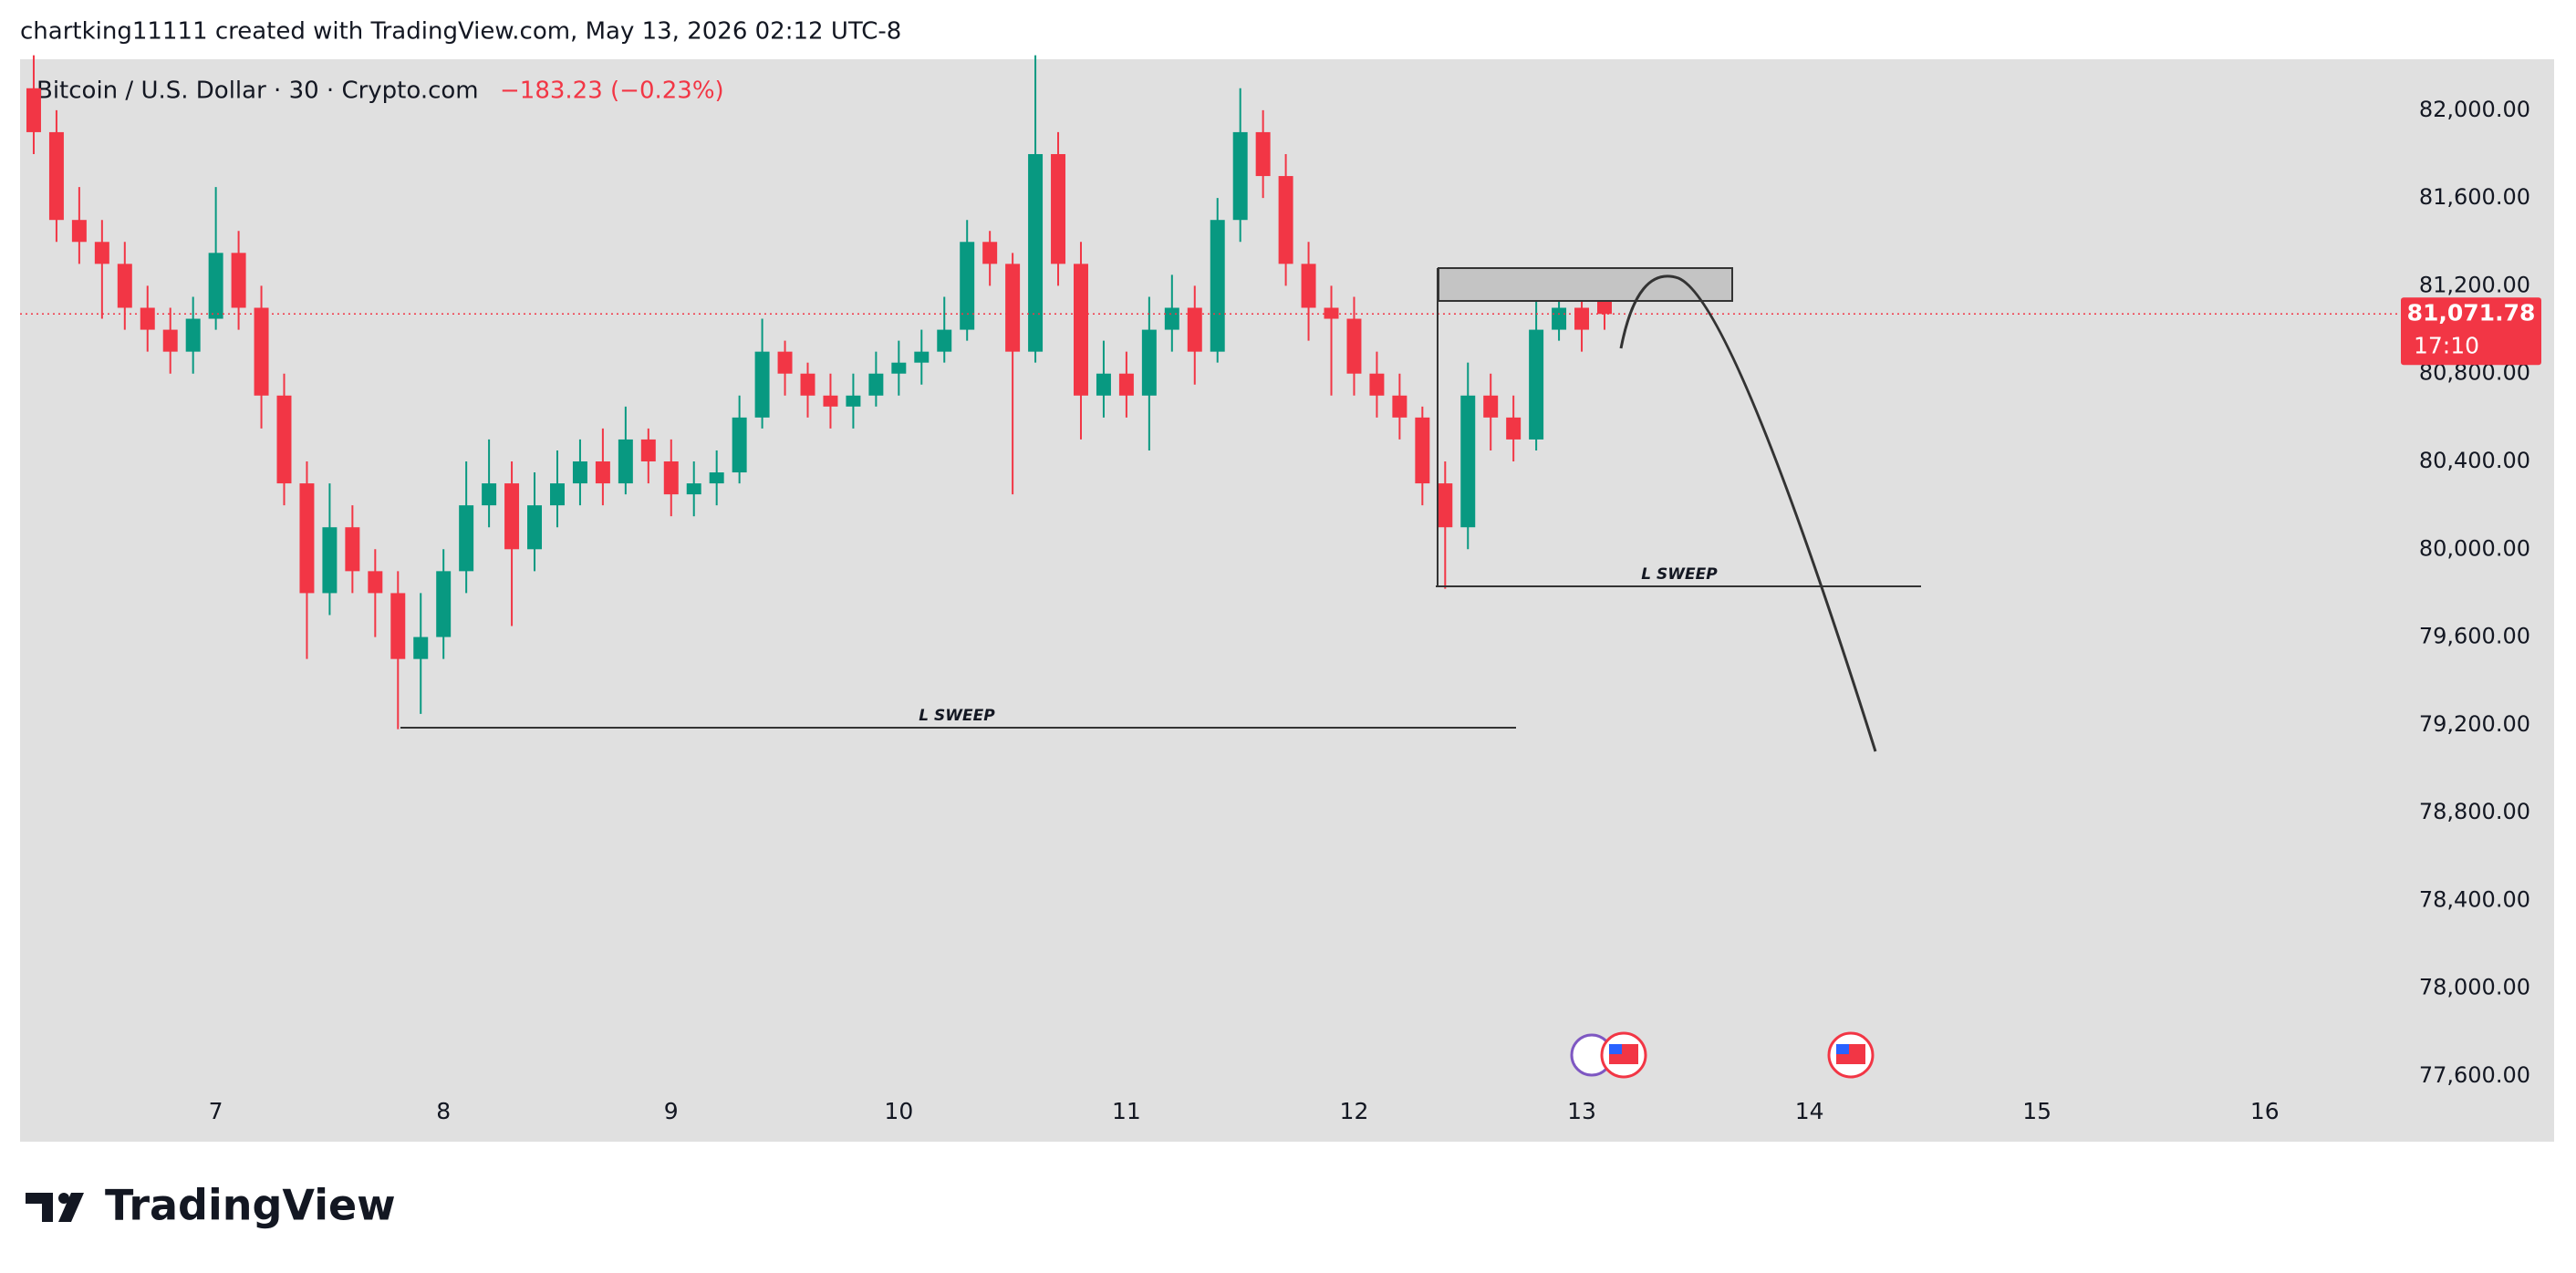 This screenshot has width=2576, height=1273. What do you see at coordinates (1809, 1111) in the screenshot?
I see `x-tick-label: 14` at bounding box center [1809, 1111].